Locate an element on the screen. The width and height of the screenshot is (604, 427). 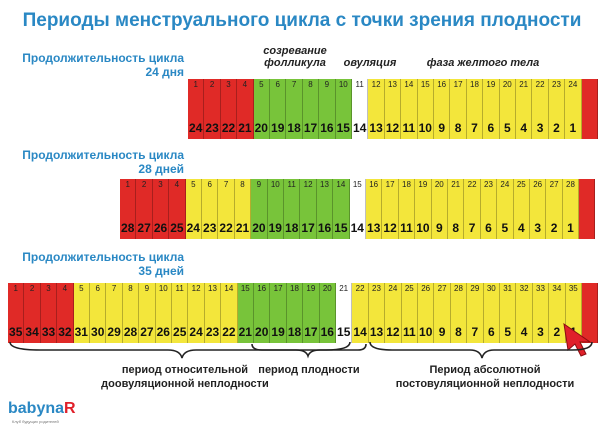
day-number: 35 is located at coordinates (573, 288).